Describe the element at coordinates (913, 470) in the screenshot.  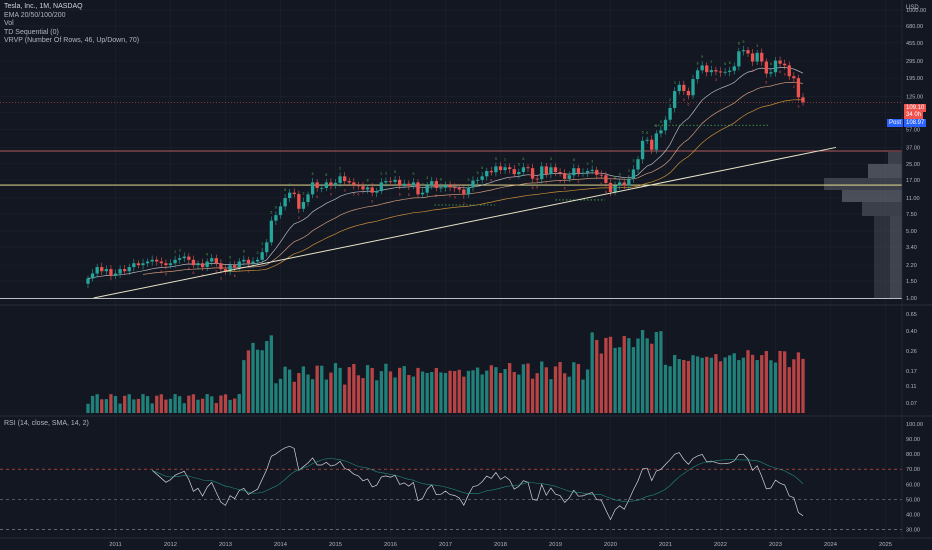
I see `rsi-tick-label: 70.00` at that location.